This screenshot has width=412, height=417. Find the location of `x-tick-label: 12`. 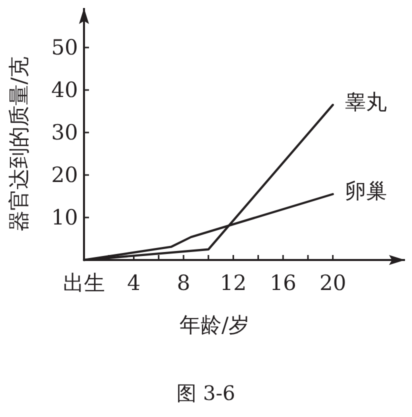

x-tick-label: 12 is located at coordinates (233, 283).